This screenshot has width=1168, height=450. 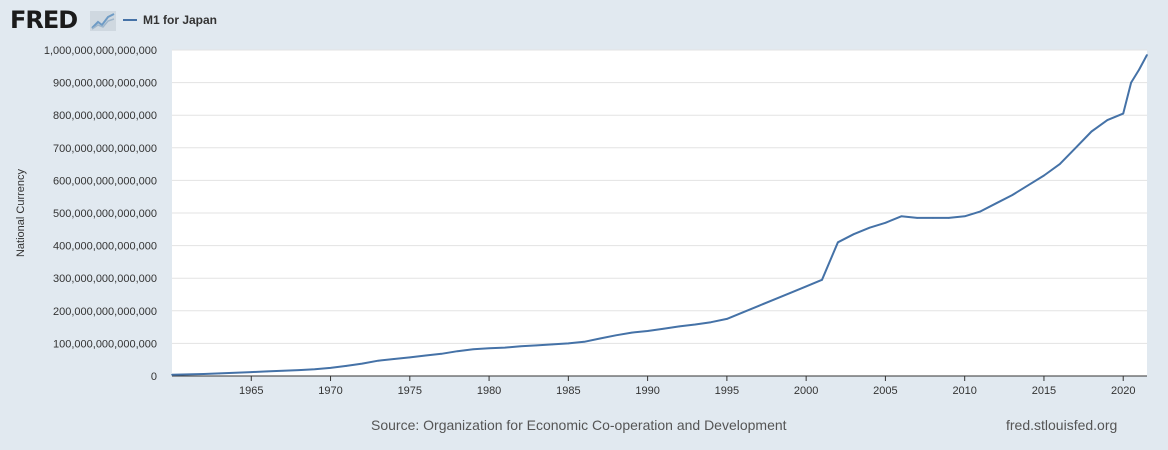 What do you see at coordinates (1062, 425) in the screenshot?
I see `site-link: fred.stlouisfed.org` at bounding box center [1062, 425].